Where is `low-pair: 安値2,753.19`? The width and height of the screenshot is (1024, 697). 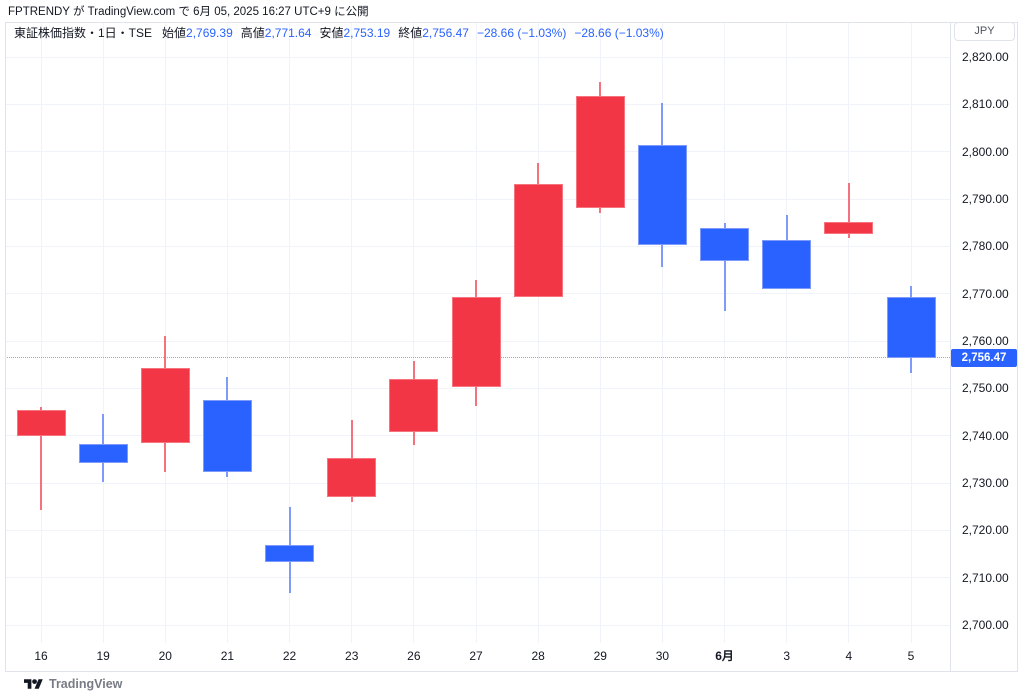
low-pair: 安値2,753.19 is located at coordinates (354, 33).